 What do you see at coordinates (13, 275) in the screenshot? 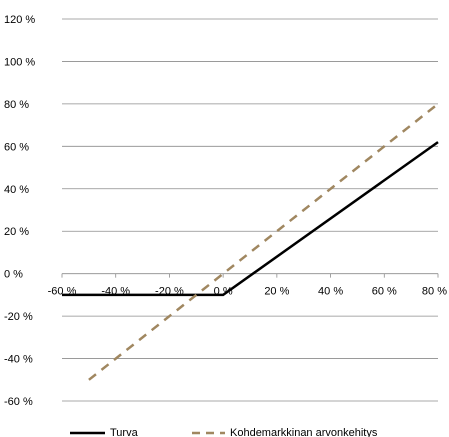
I see `y-tick-label: 0 %` at bounding box center [13, 275].